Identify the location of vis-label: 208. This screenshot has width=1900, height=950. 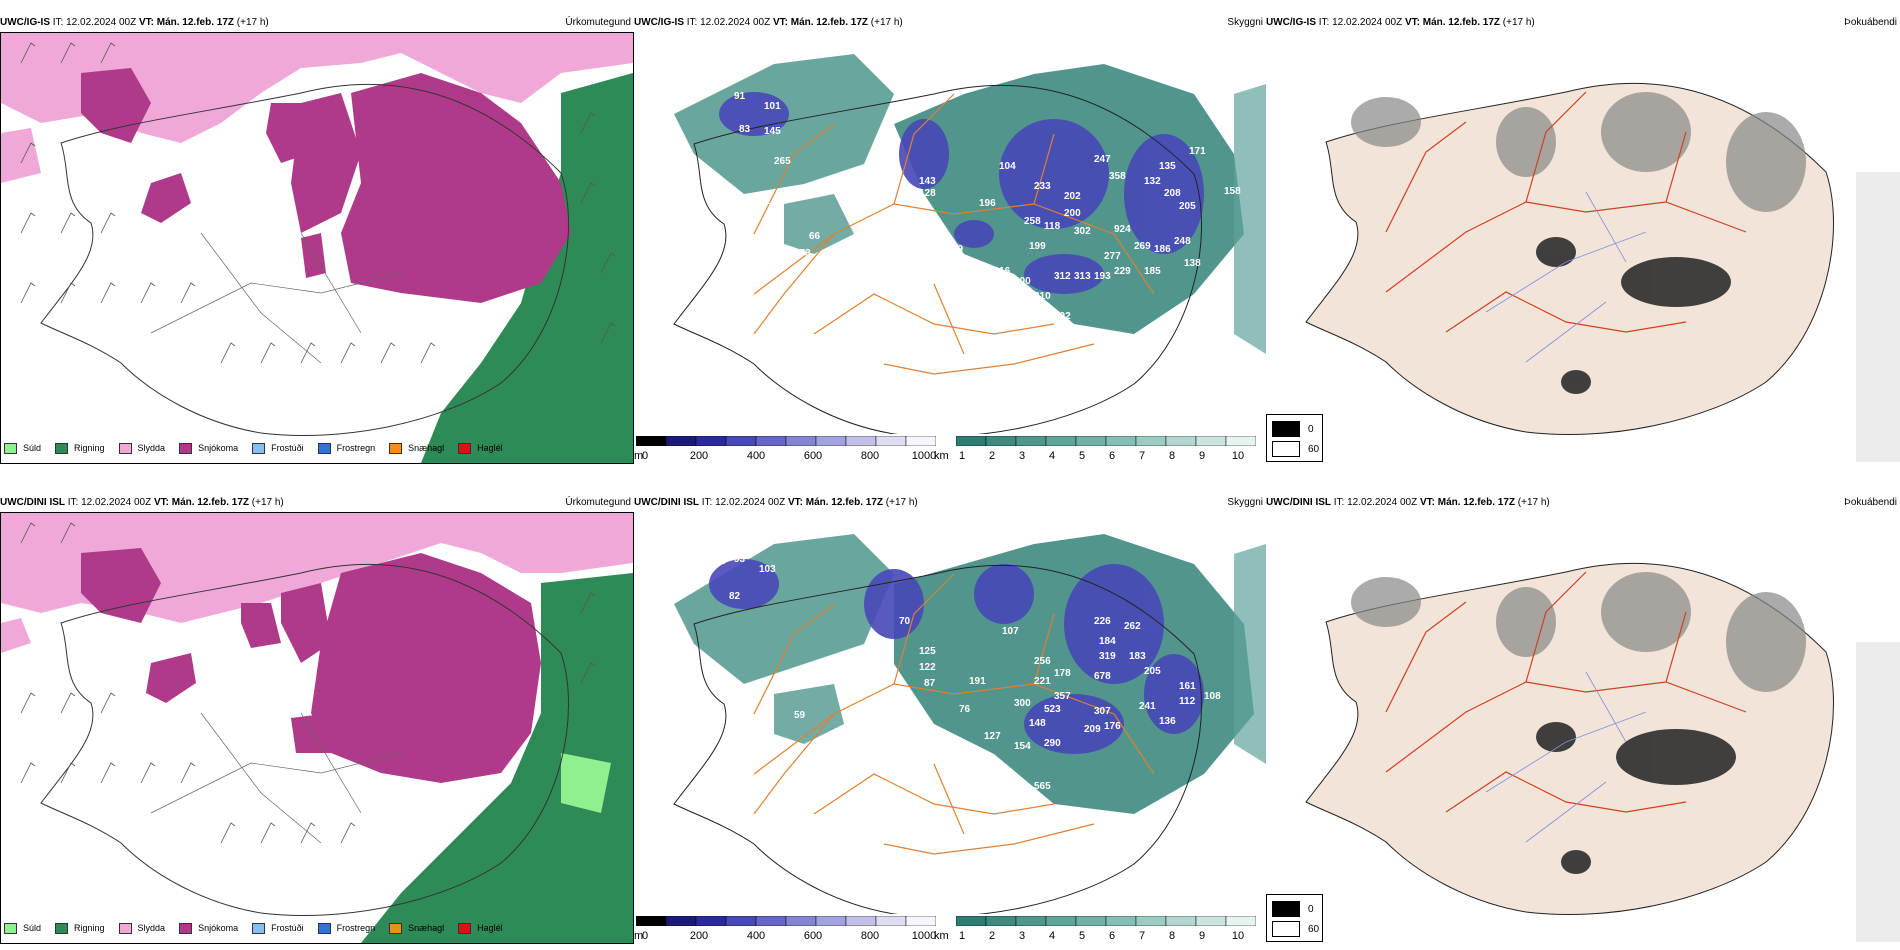
(1172, 193).